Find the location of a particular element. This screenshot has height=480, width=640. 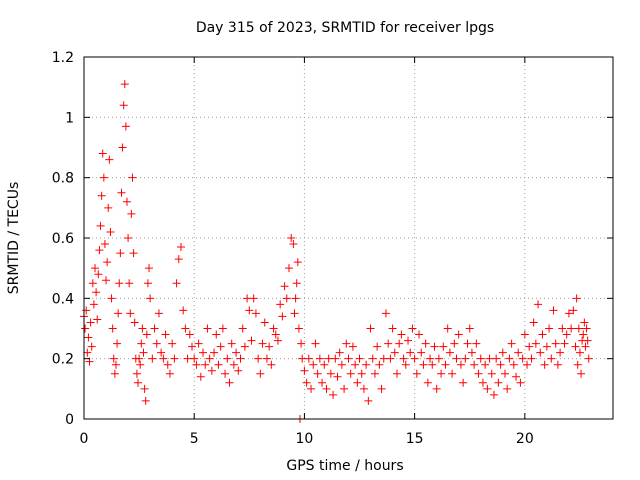

y-tick-label: 0.2 is located at coordinates (63, 360).